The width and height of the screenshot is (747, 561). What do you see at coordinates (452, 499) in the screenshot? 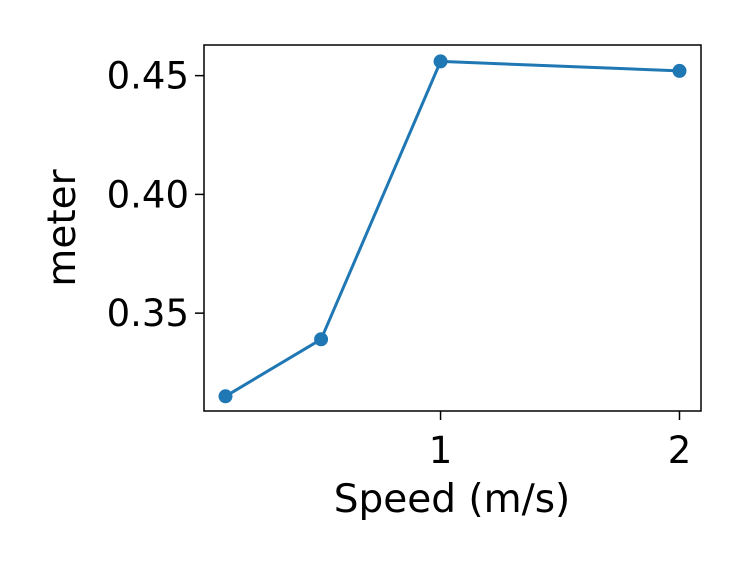
I see `x-axis-label: Speed (m/s)` at bounding box center [452, 499].